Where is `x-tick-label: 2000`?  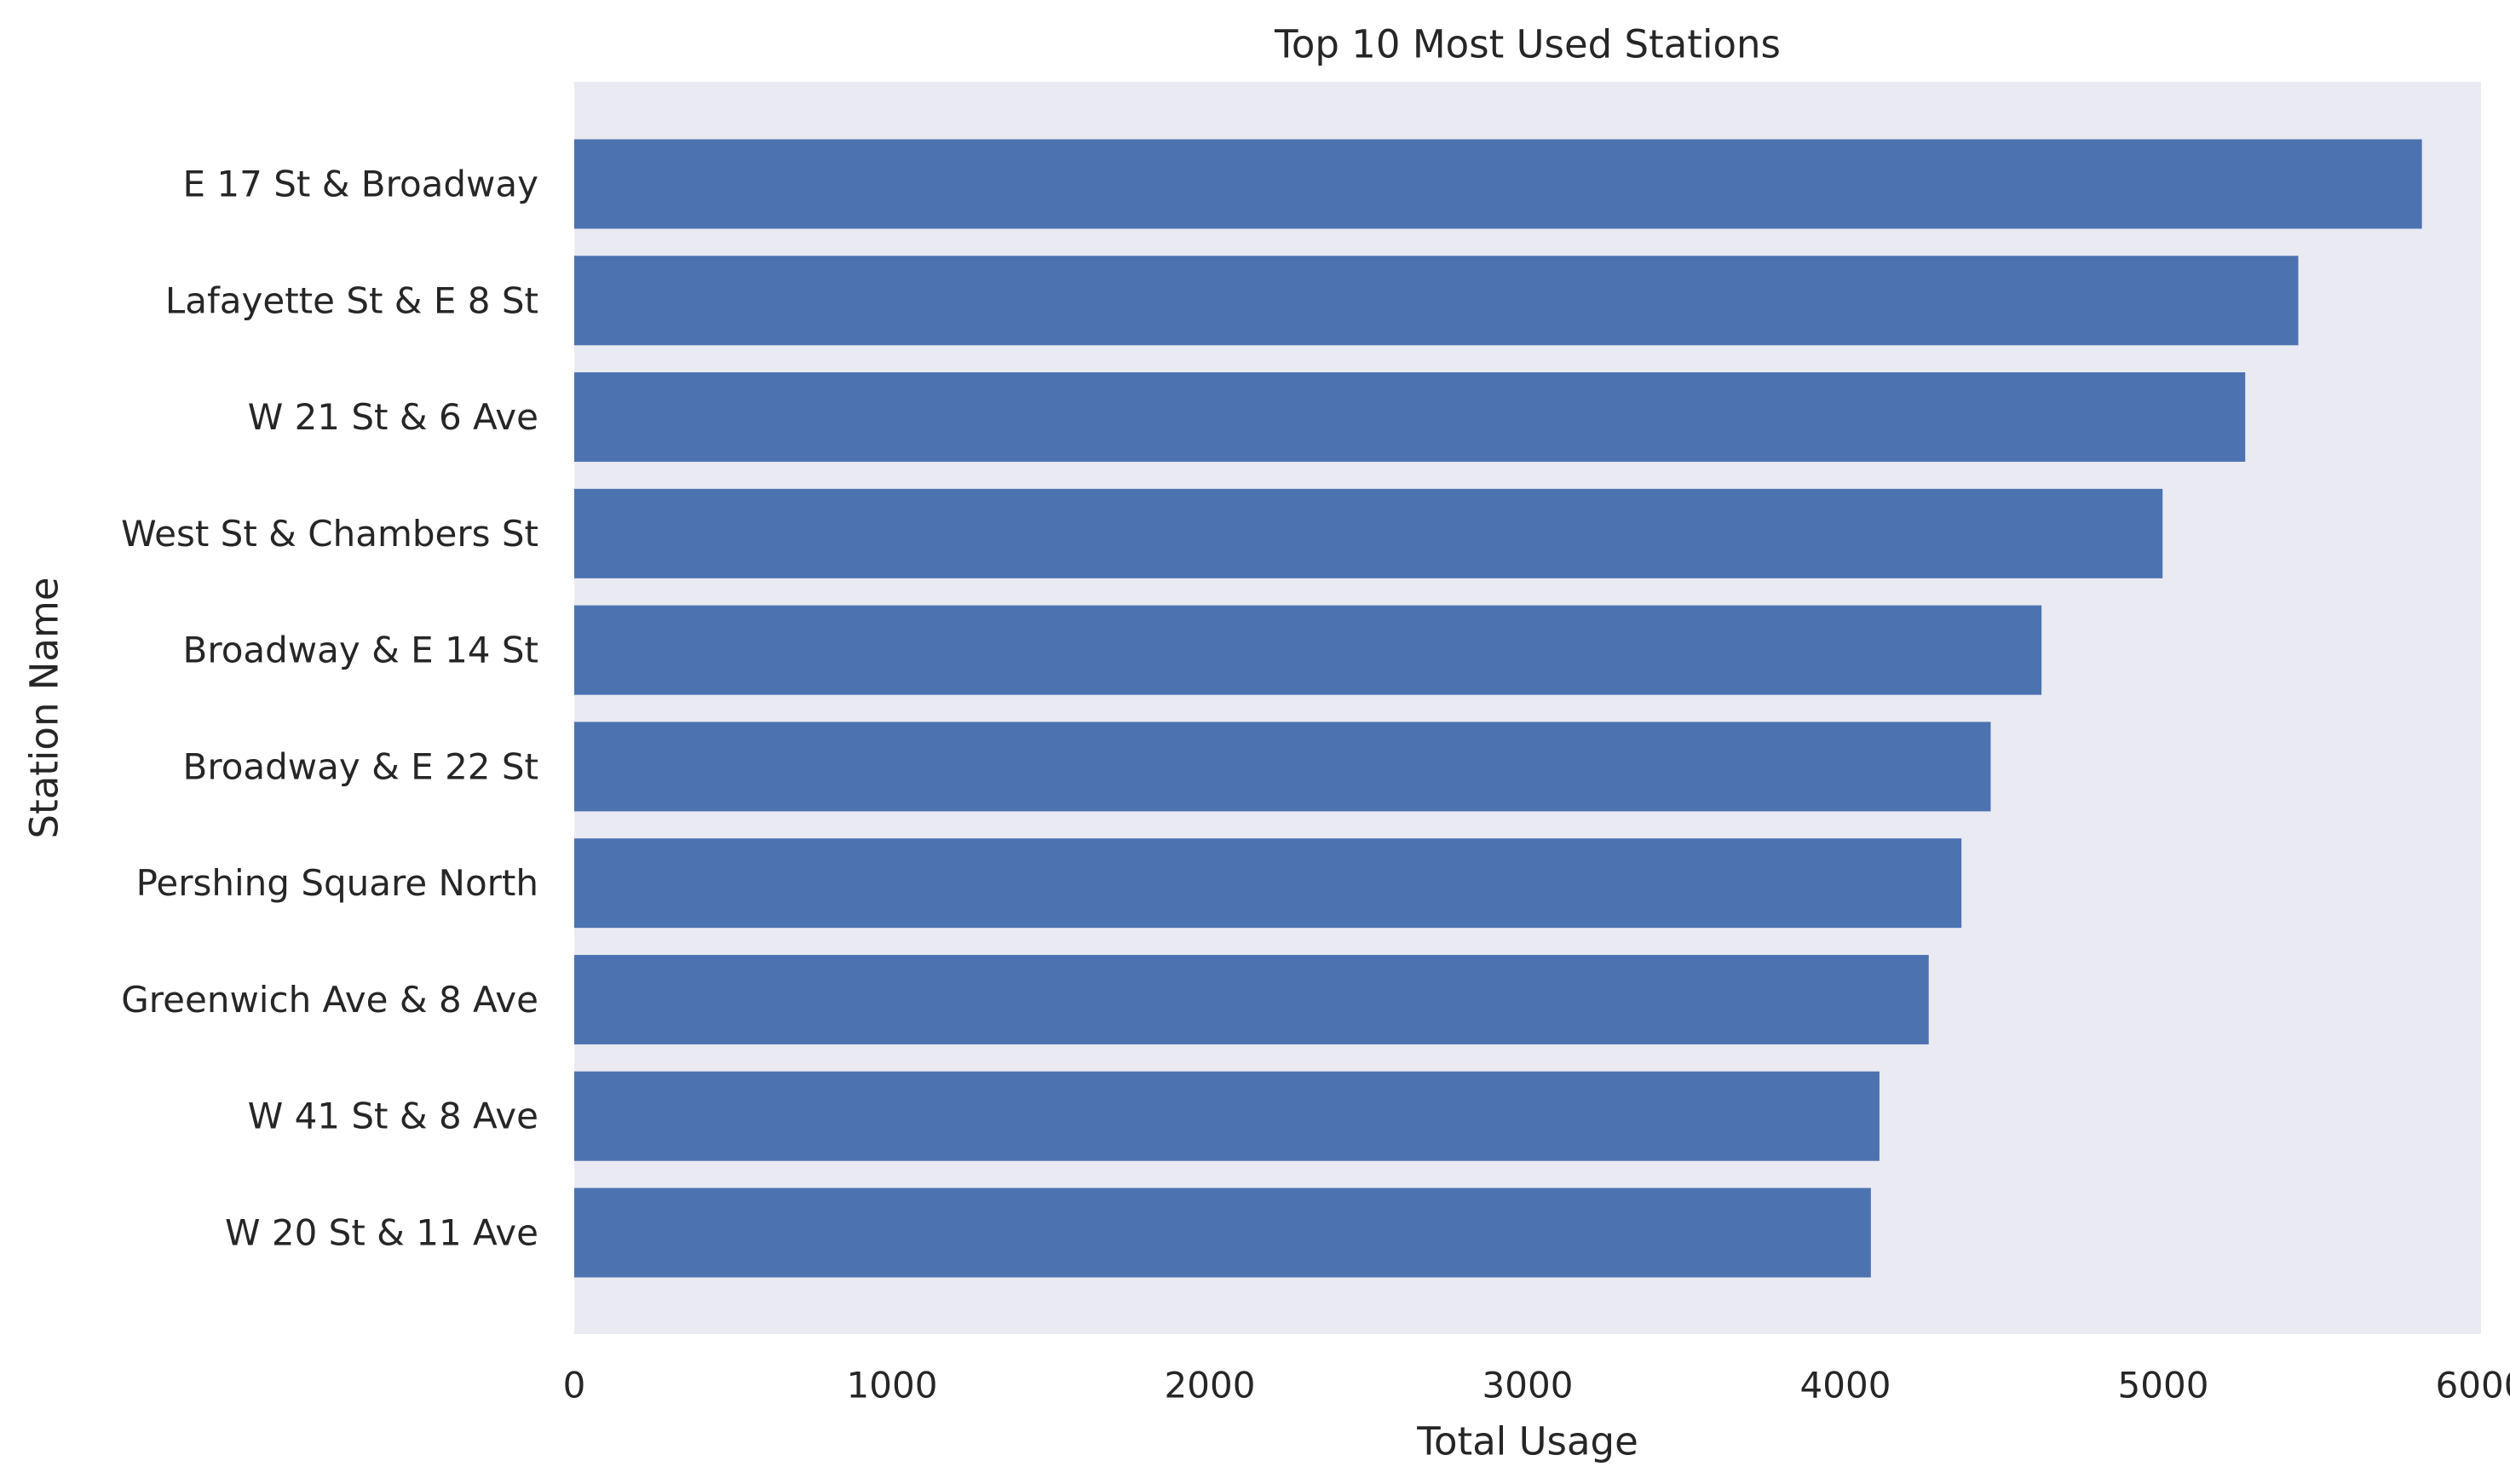
x-tick-label: 2000 is located at coordinates (1210, 1385).